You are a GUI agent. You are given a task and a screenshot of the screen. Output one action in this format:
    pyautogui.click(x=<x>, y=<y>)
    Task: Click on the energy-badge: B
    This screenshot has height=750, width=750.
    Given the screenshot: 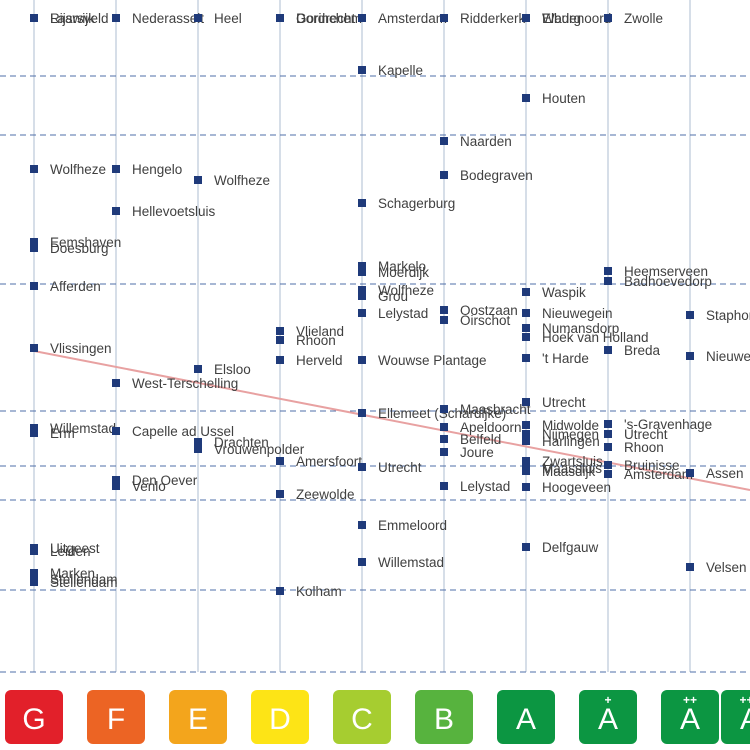 What is the action you would take?
    pyautogui.click(x=444, y=717)
    